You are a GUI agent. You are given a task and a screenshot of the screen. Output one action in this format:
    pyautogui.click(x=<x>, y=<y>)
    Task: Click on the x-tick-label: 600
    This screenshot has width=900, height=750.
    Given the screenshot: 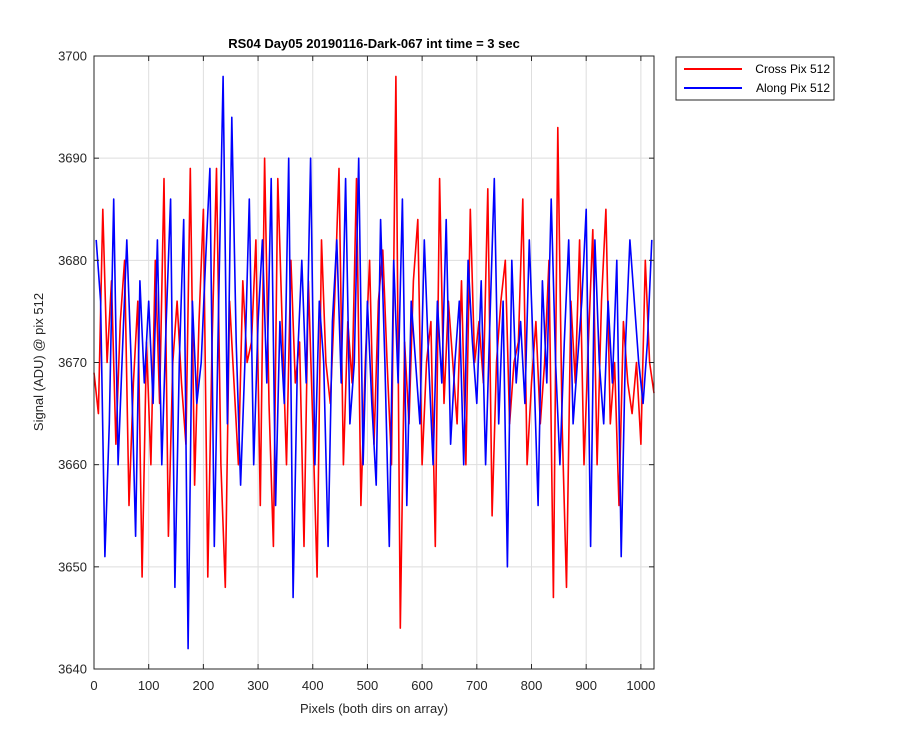 What is the action you would take?
    pyautogui.click(x=422, y=685)
    